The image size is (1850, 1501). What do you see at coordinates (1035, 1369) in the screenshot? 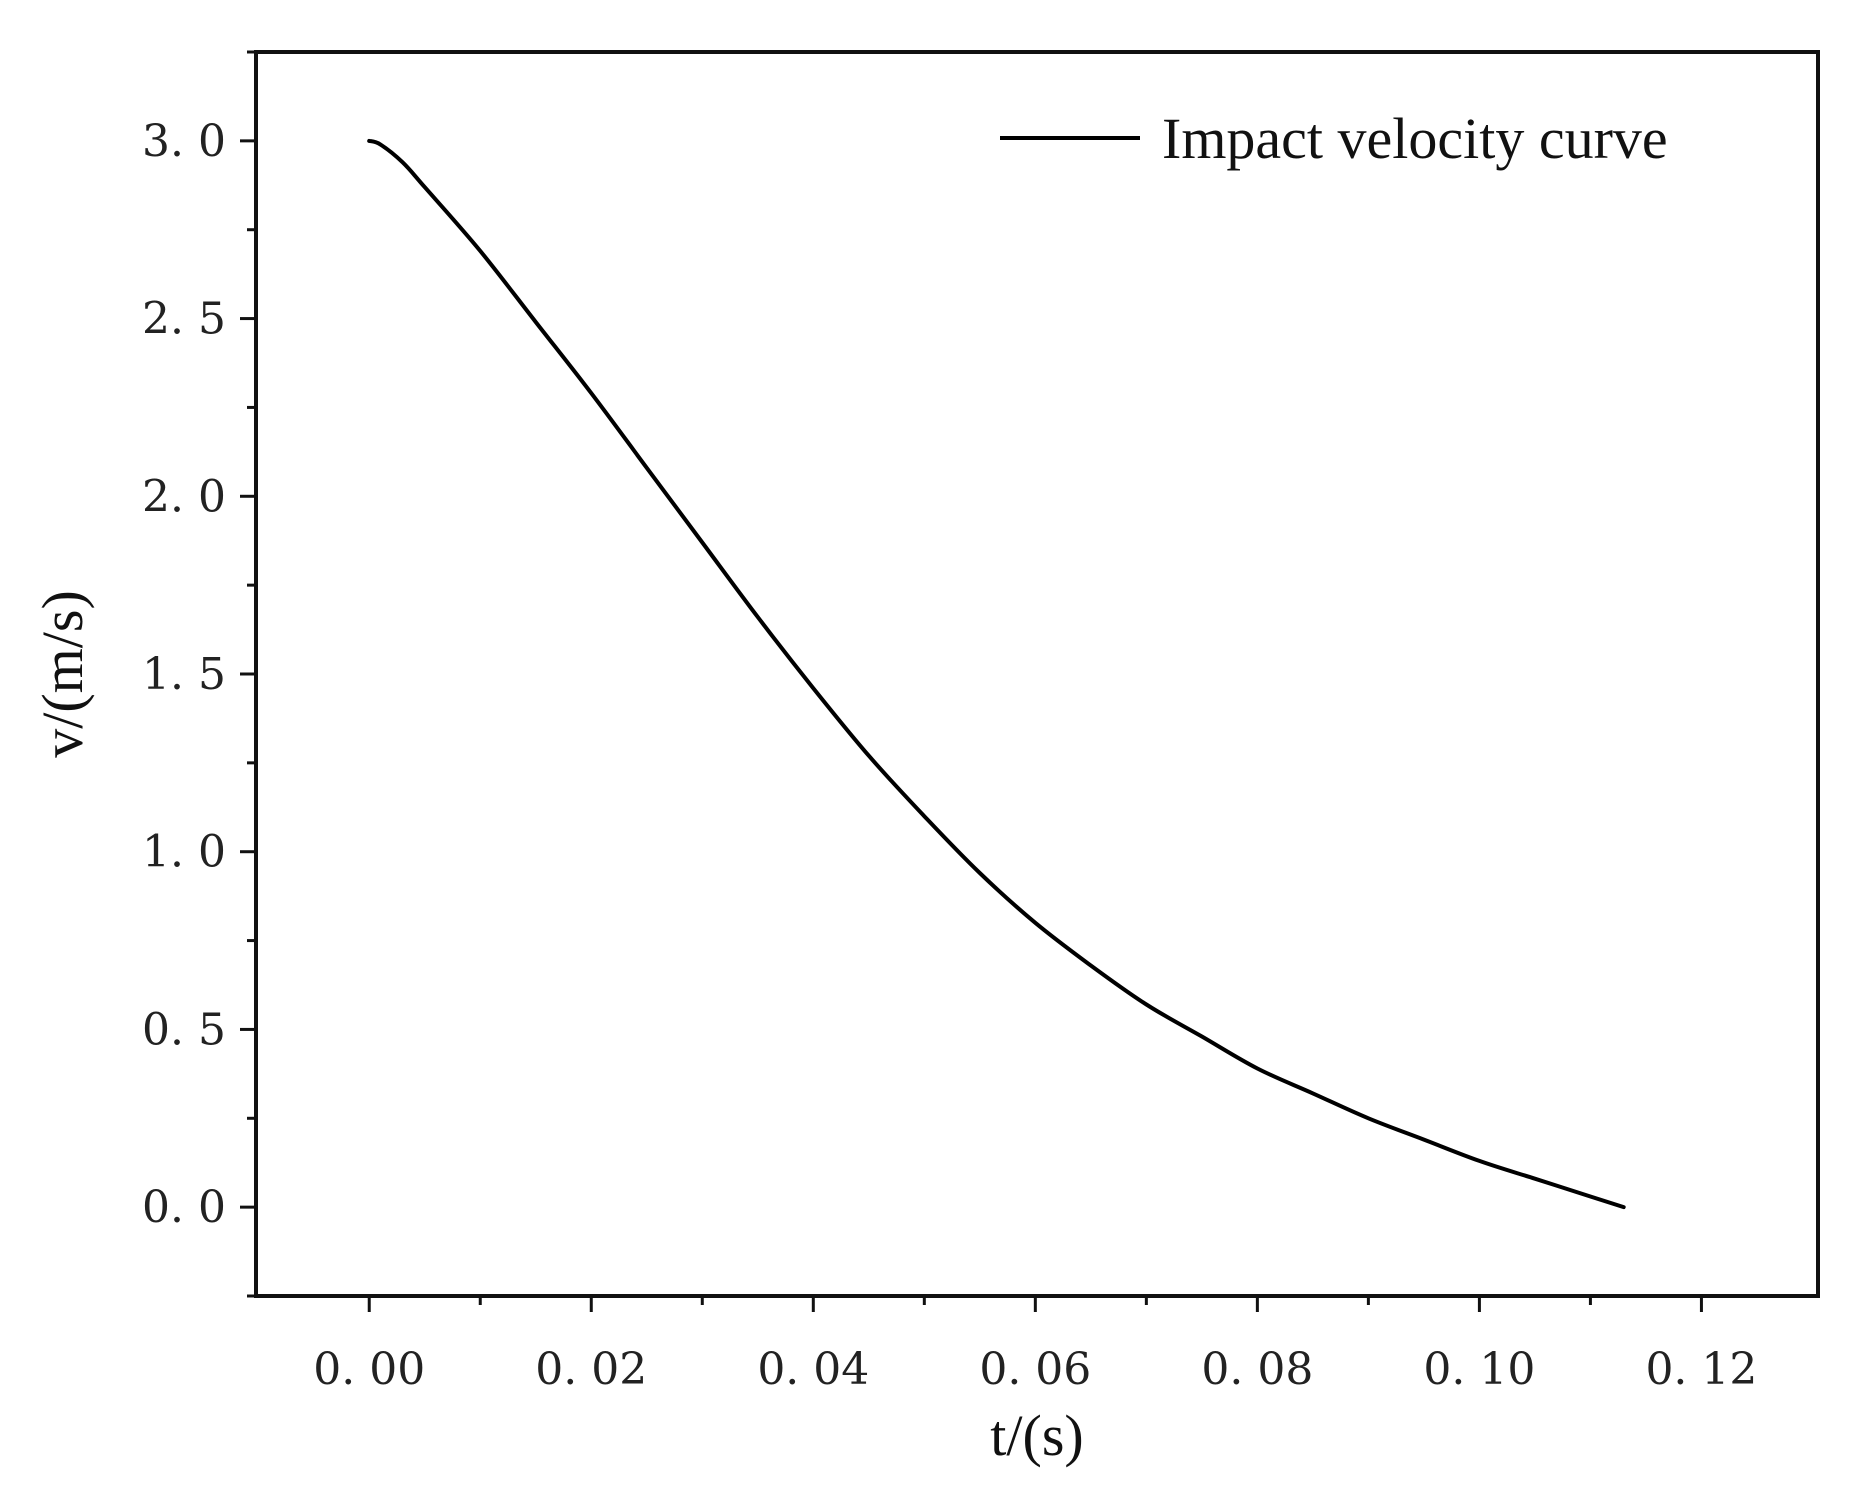
I see `x-tick-label: 0. 06` at bounding box center [1035, 1369].